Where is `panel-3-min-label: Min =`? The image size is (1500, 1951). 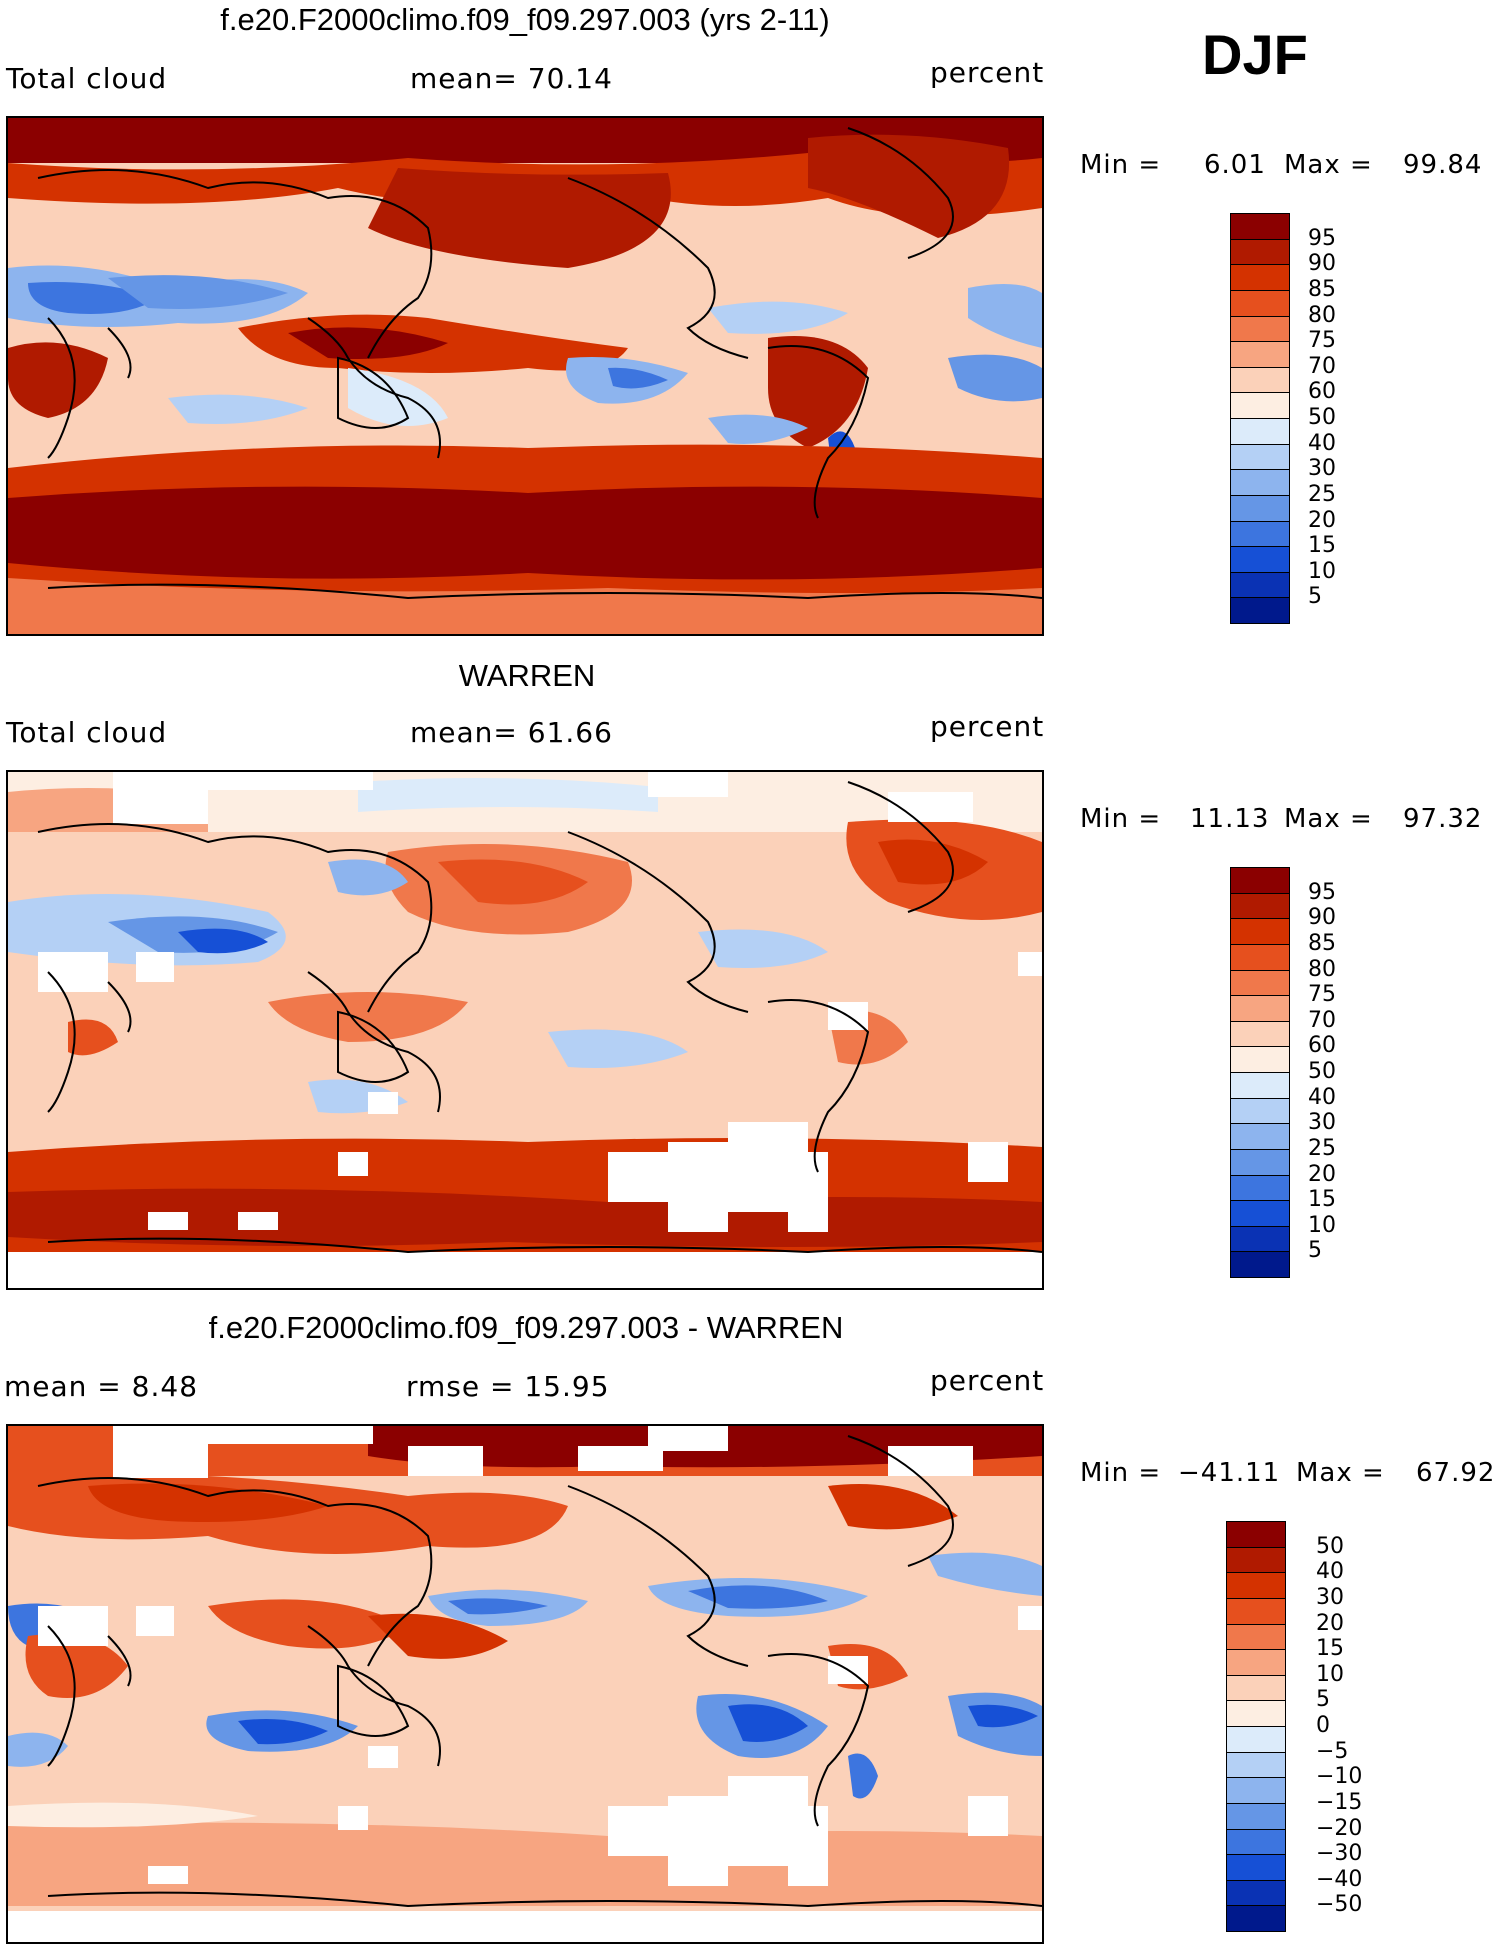 panel-3-min-label: Min = is located at coordinates (1121, 1473).